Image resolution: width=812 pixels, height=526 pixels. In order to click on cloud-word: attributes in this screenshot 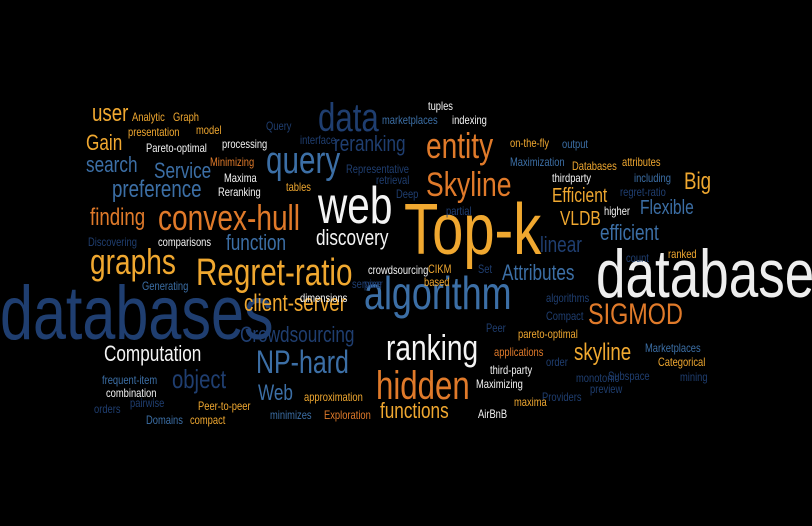, I will do `click(641, 162)`.